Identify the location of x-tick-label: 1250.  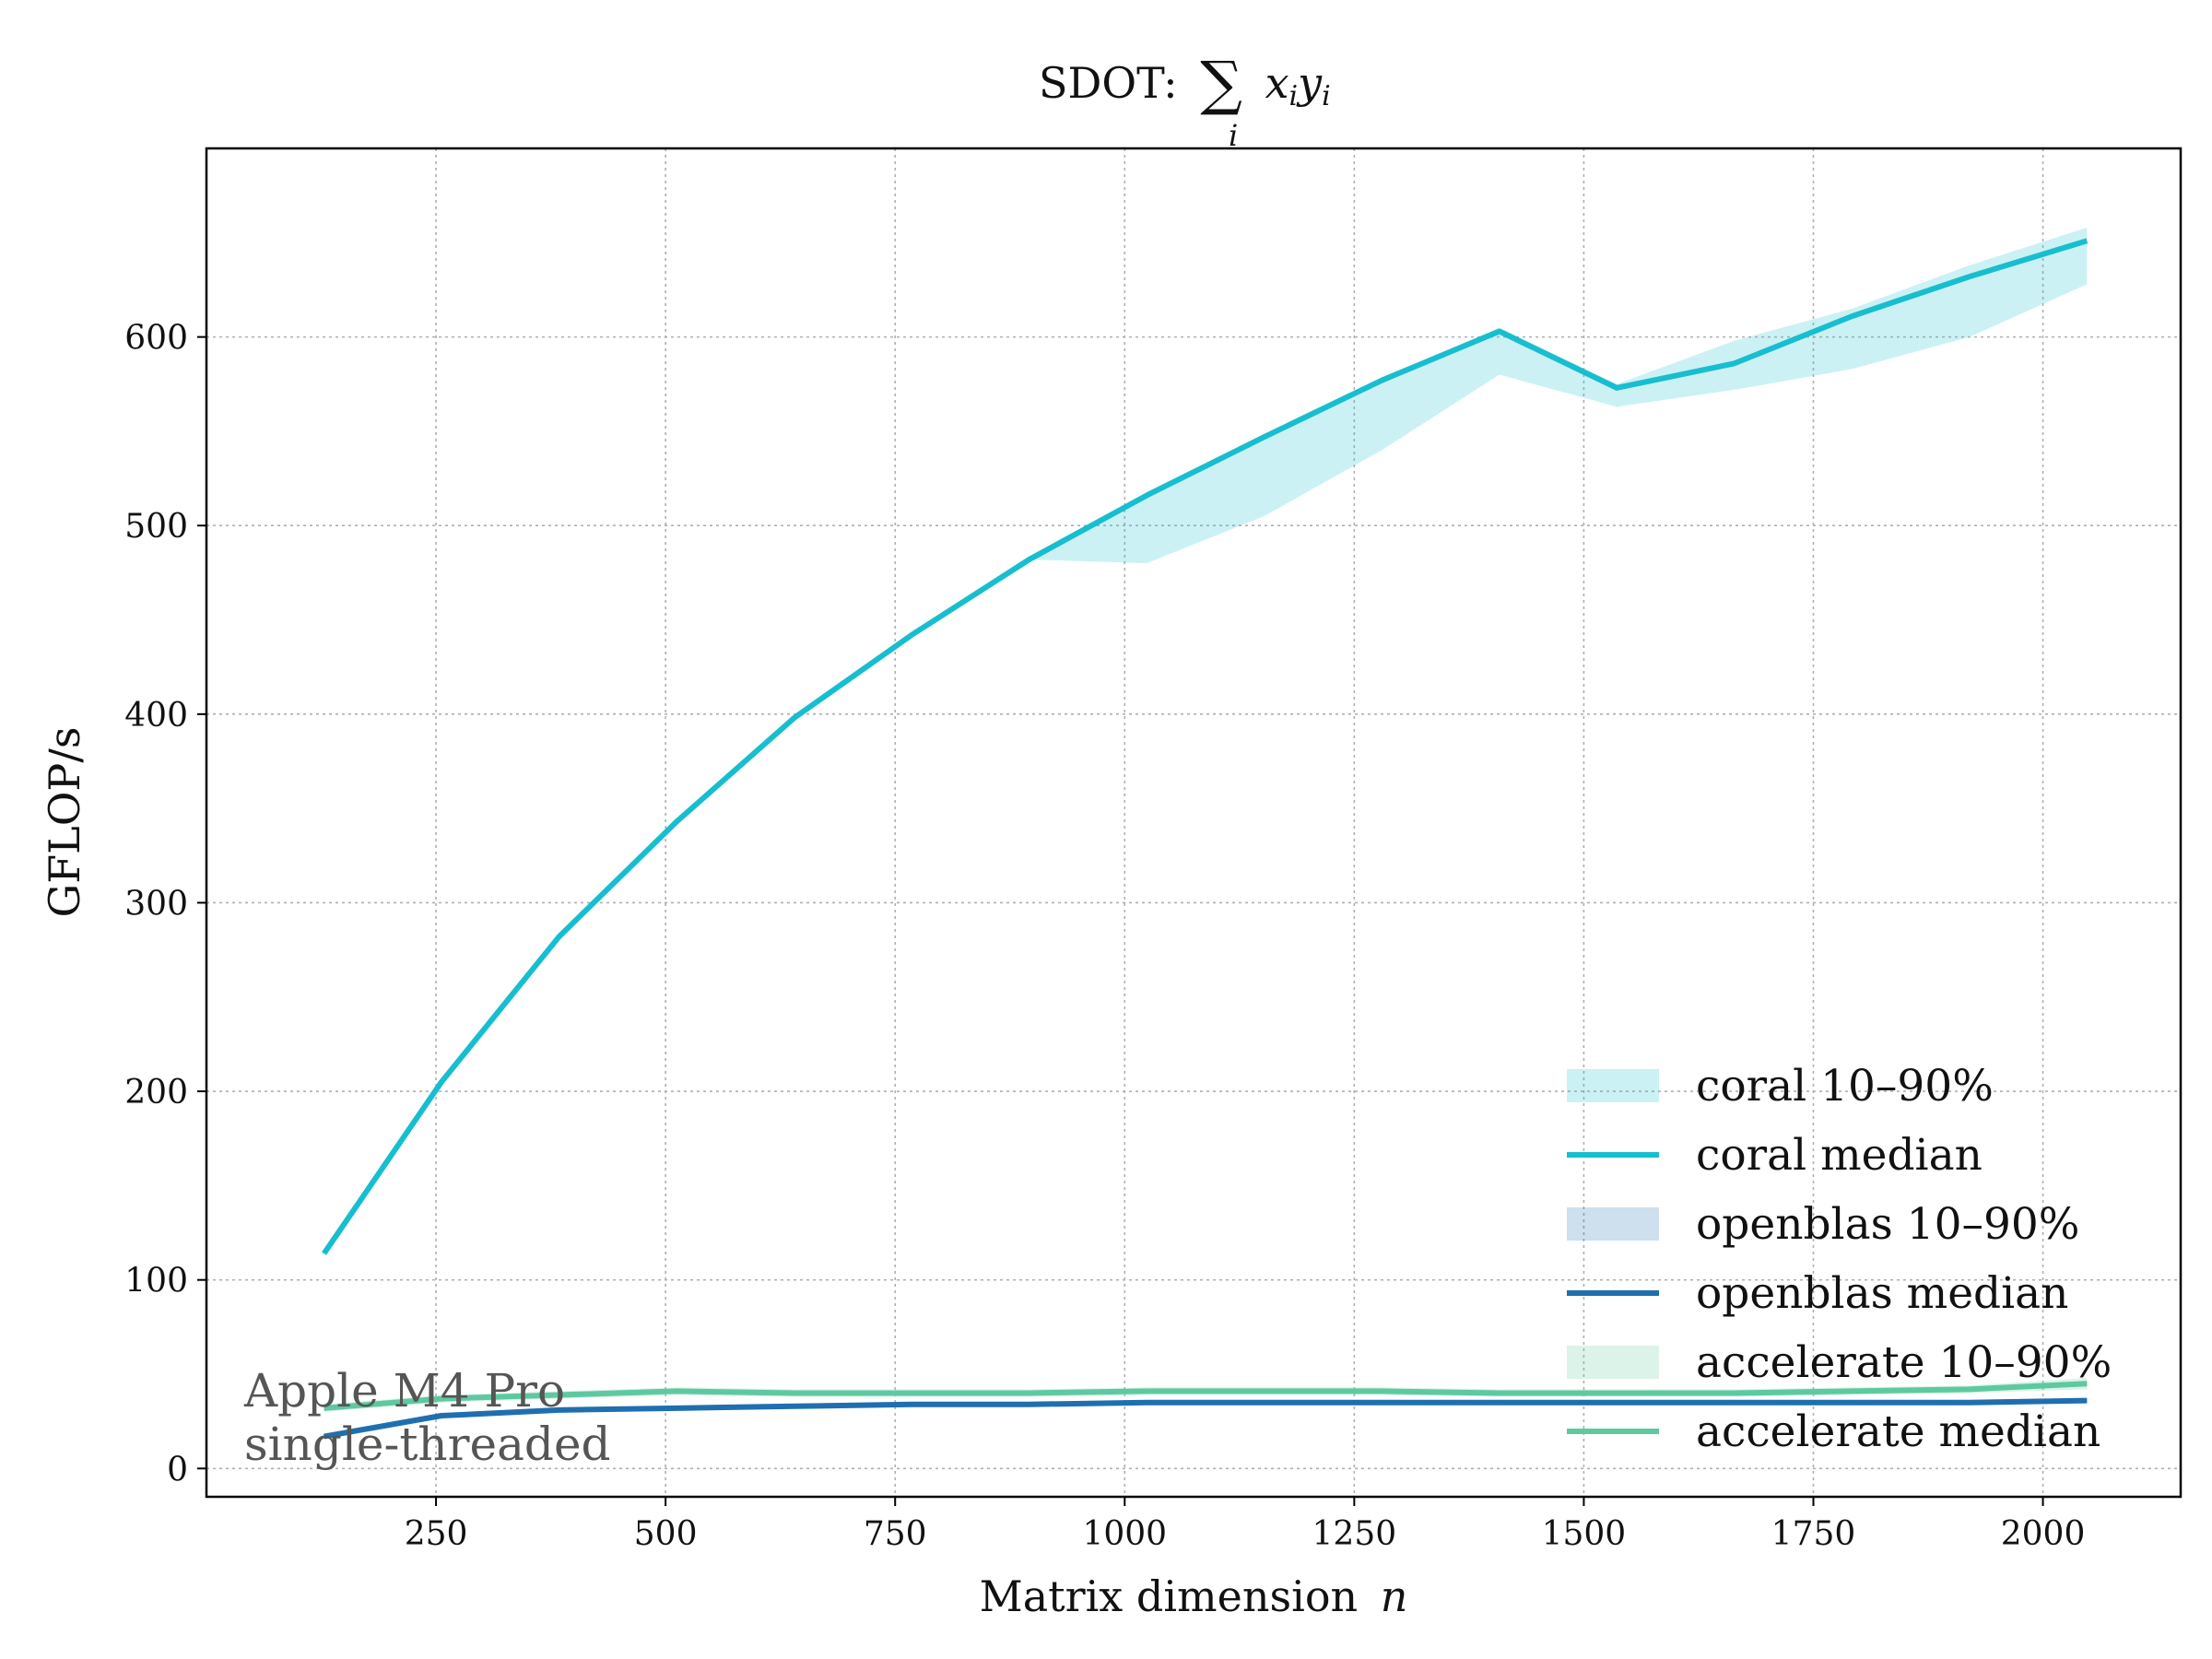
(1354, 1534).